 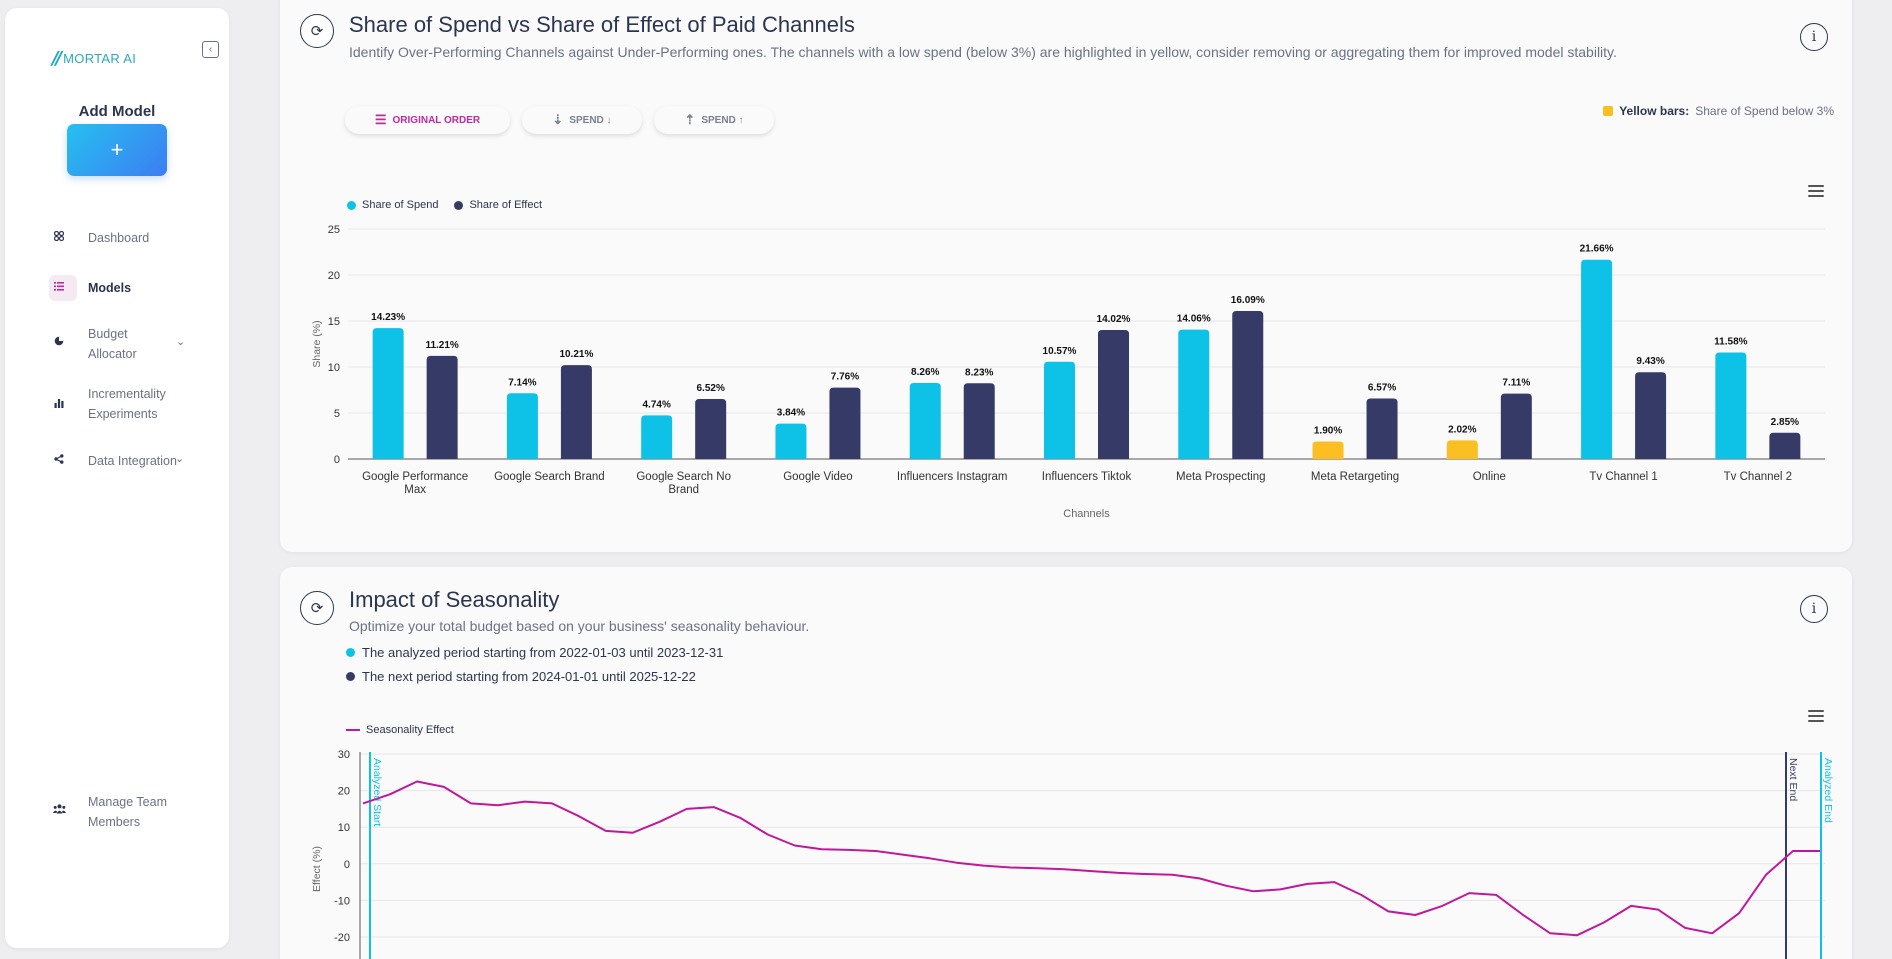 I want to click on yellow-bars-note: Yellow bars: Share of Spend below 3%, so click(x=1718, y=111).